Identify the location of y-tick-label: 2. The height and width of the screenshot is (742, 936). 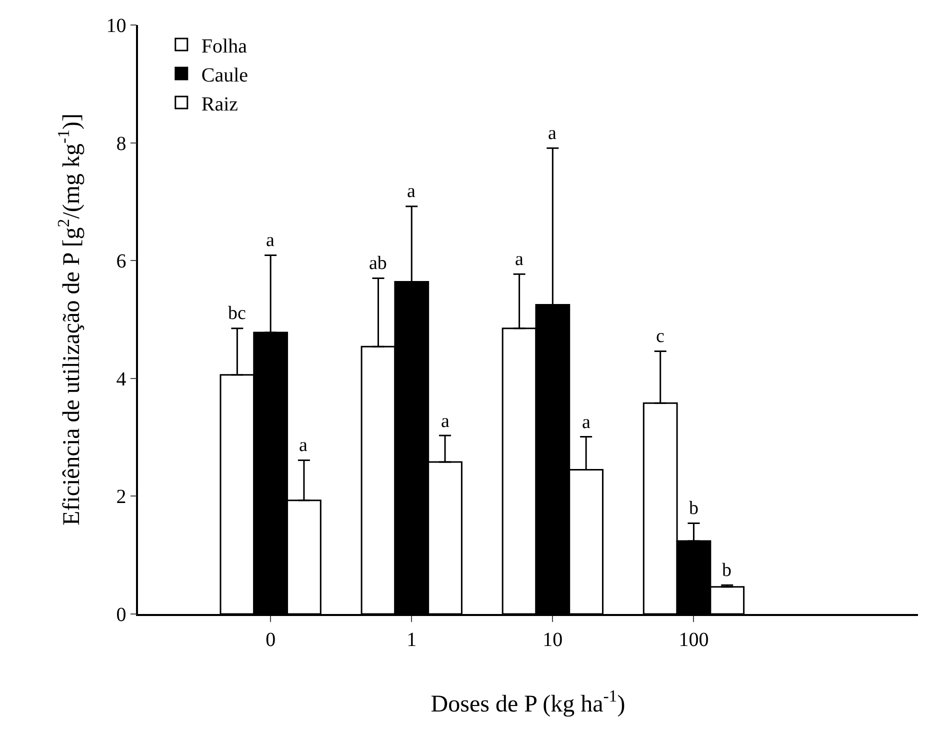
(121, 497).